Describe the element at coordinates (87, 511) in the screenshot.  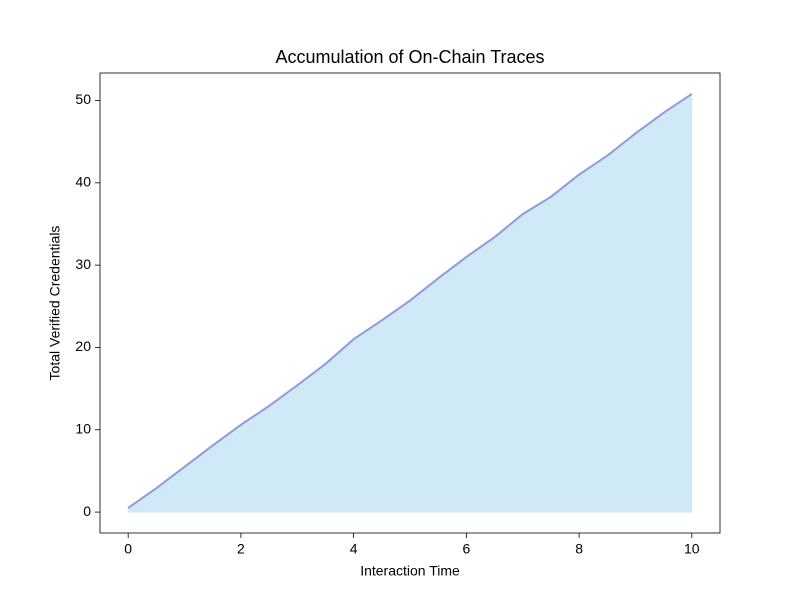
I see `y-tick-label: 0` at that location.